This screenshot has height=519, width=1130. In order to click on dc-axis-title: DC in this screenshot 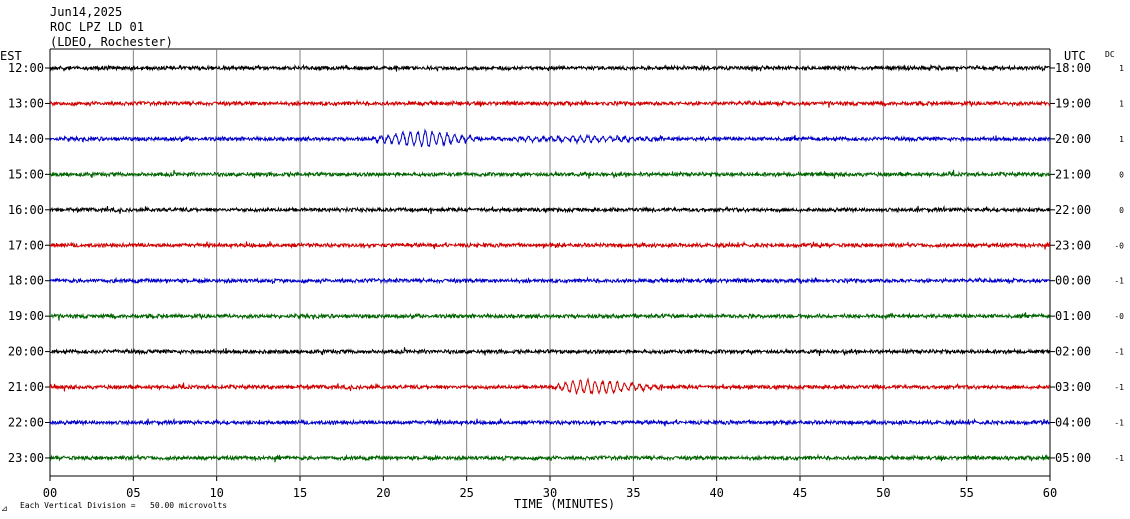, I will do `click(1110, 54)`.